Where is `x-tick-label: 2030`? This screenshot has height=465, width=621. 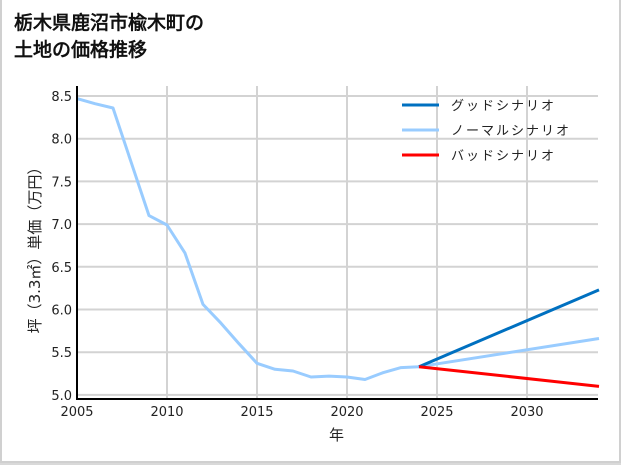
x-tick-label: 2030 is located at coordinates (526, 412).